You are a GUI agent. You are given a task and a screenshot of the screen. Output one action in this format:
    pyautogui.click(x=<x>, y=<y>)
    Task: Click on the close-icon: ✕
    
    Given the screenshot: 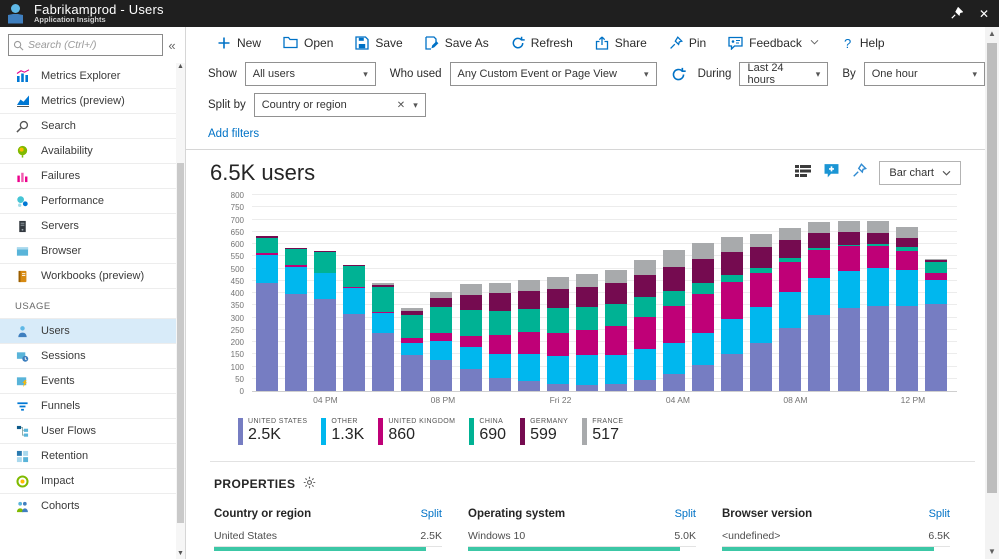 What is the action you would take?
    pyautogui.click(x=983, y=13)
    